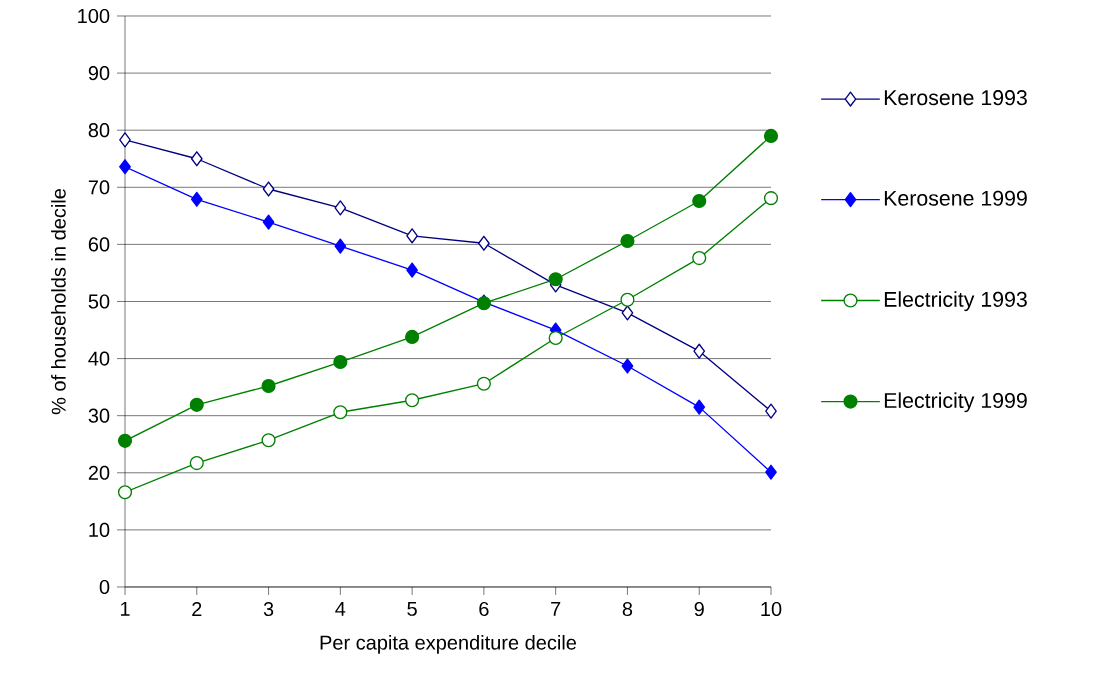 This screenshot has height=688, width=1099. I want to click on x-tick-label: 5, so click(412, 608).